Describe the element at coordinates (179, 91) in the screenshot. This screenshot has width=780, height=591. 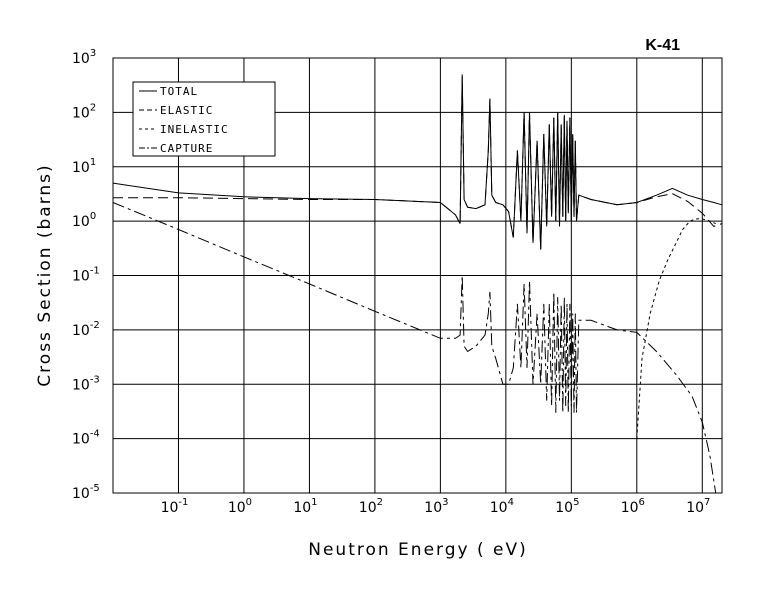
I see `legend-label-total: TOTAL` at that location.